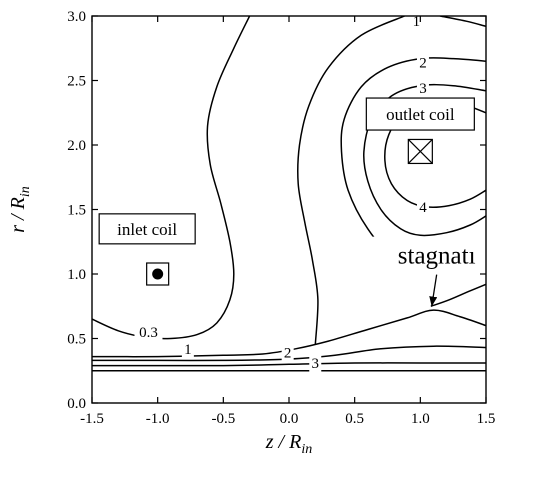 The width and height of the screenshot is (552, 480). I want to click on contour-label-3: 4, so click(423, 208).